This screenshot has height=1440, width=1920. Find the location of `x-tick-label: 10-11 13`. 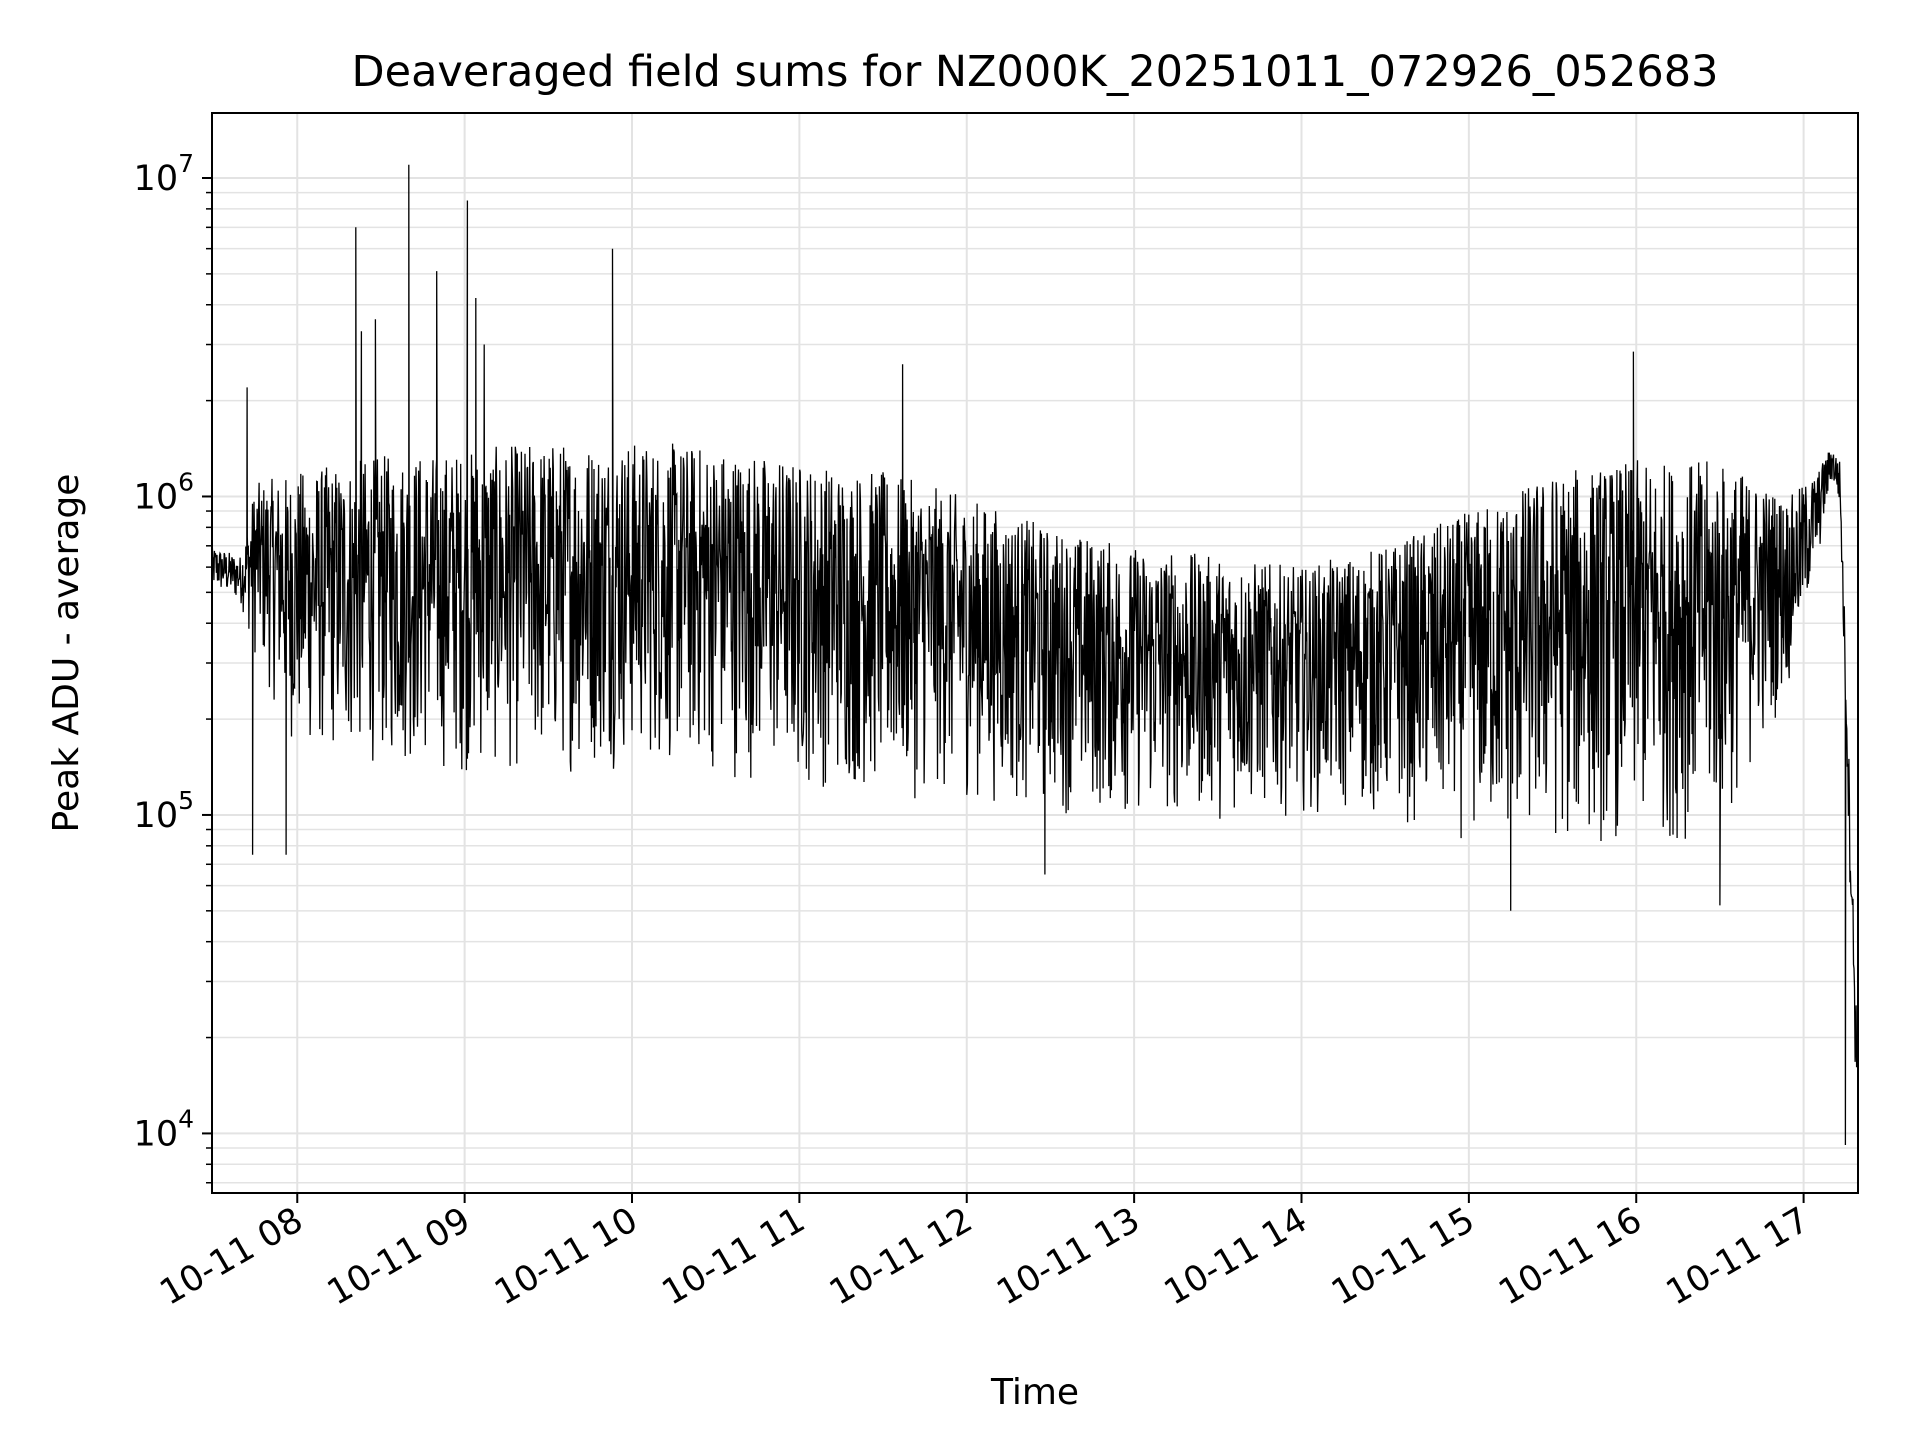

x-tick-label: 10-11 13 is located at coordinates (1068, 1256).